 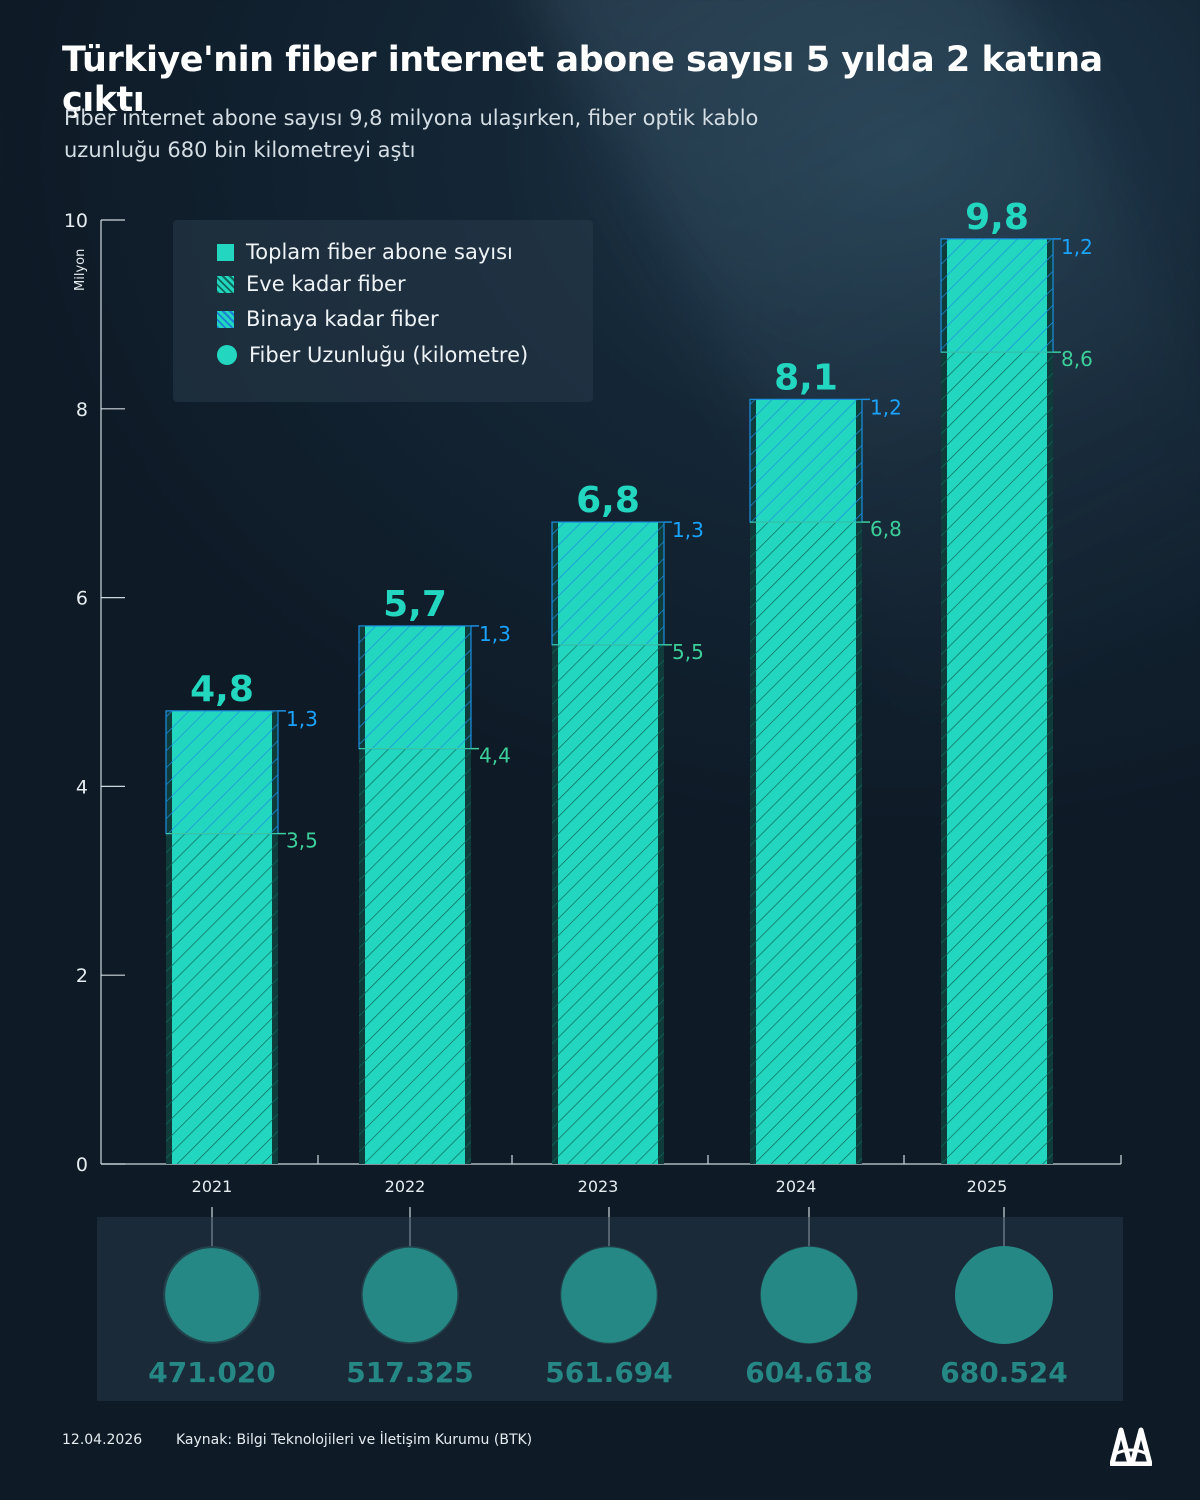 What do you see at coordinates (225, 252) in the screenshot?
I see `legend-swatch-total` at bounding box center [225, 252].